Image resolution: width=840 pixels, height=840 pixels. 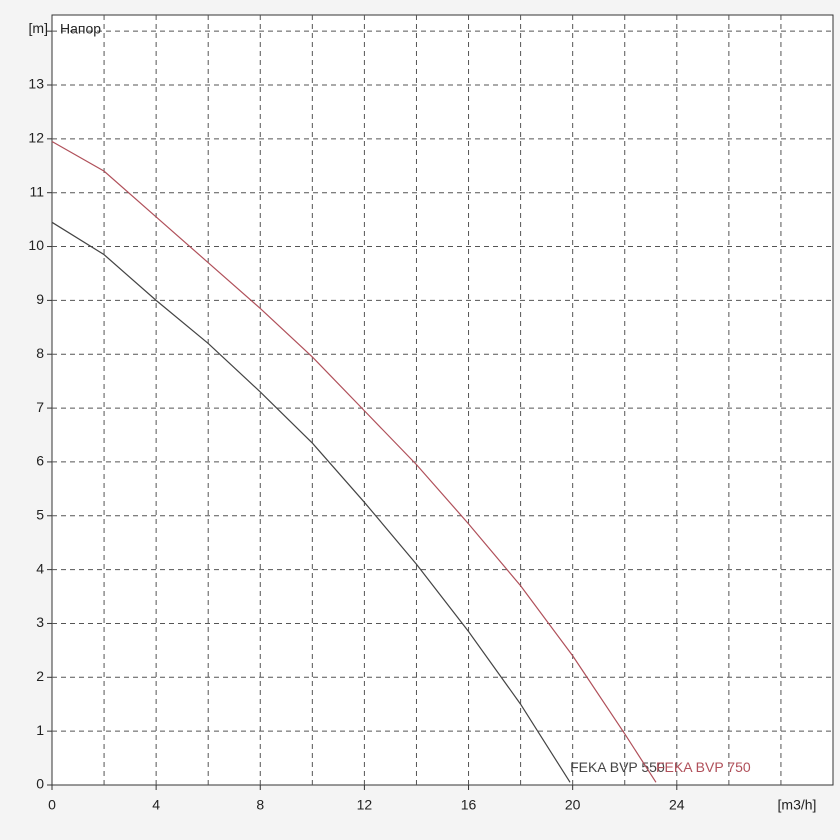 What do you see at coordinates (703, 767) in the screenshot?
I see `legend-label: FEKA BVP 750` at bounding box center [703, 767].